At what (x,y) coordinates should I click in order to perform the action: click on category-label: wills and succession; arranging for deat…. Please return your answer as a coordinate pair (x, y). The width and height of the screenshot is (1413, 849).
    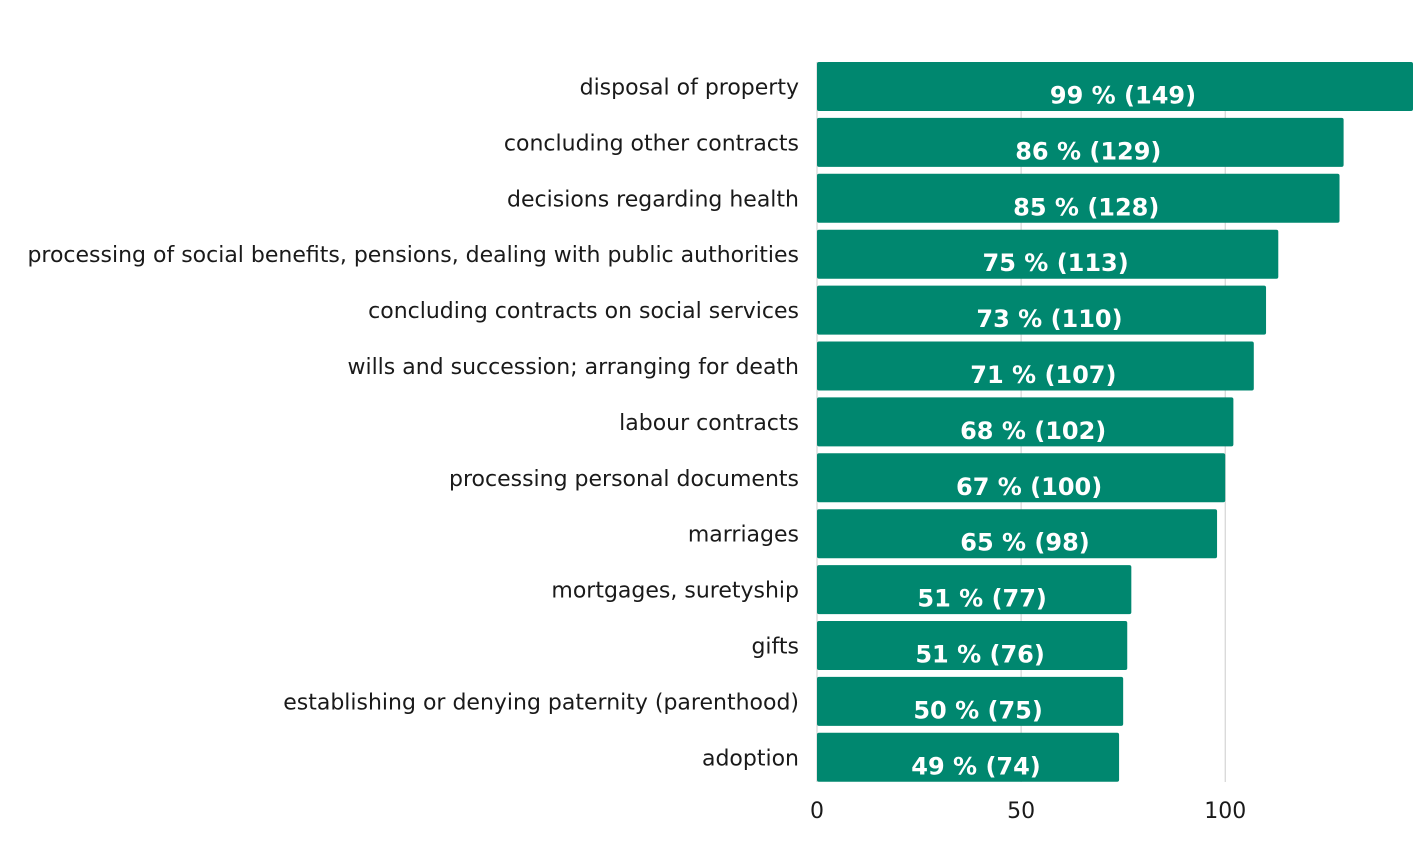
    Looking at the image, I should click on (573, 367).